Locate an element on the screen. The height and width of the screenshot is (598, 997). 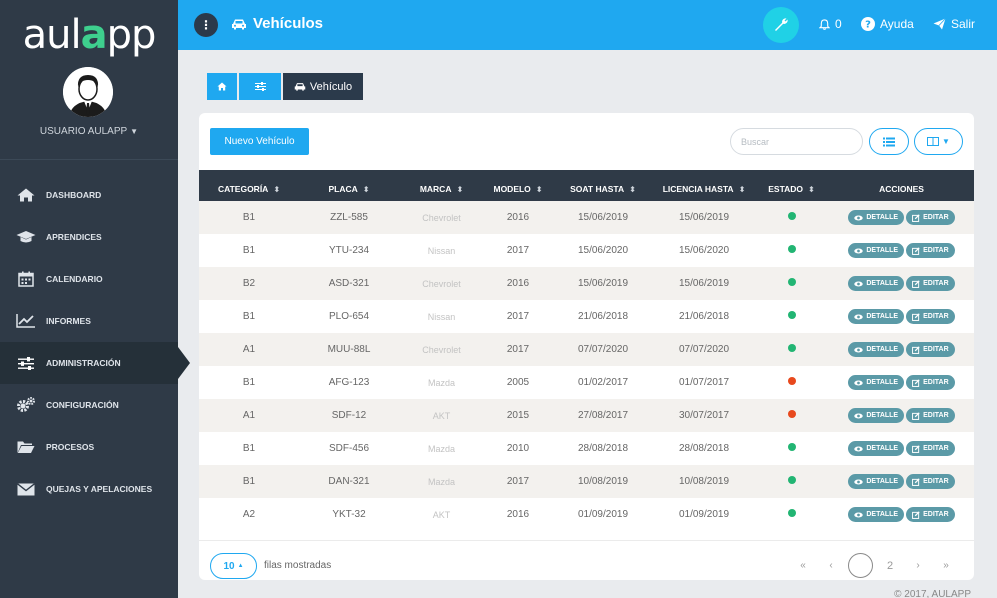
cell-modelo: 2016 is located at coordinates (518, 283).